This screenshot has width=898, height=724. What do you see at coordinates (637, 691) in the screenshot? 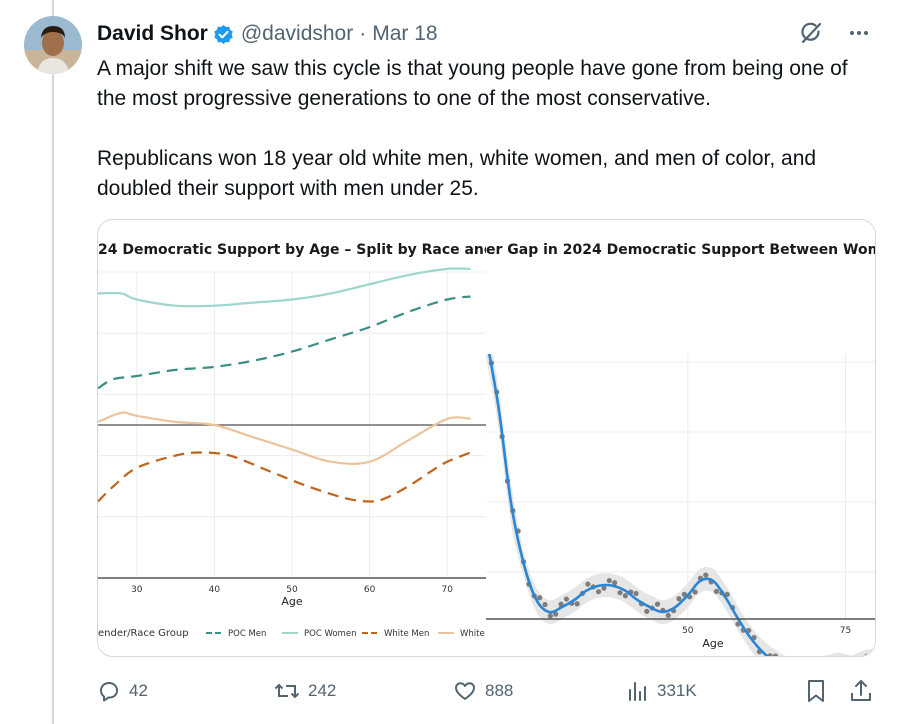
I see `views-icon` at bounding box center [637, 691].